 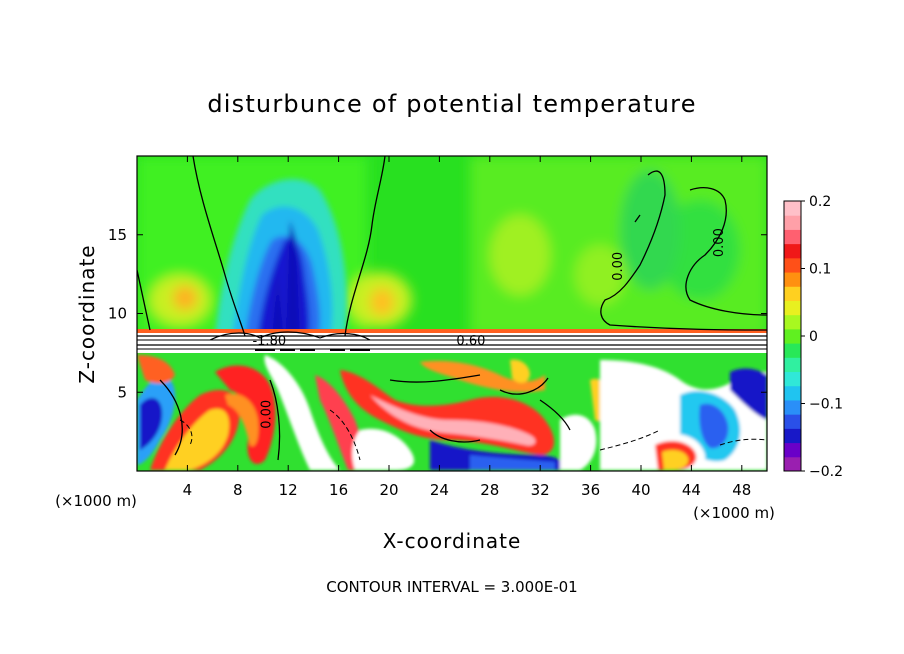 What do you see at coordinates (590, 490) in the screenshot?
I see `x-tick-label: 36` at bounding box center [590, 490].